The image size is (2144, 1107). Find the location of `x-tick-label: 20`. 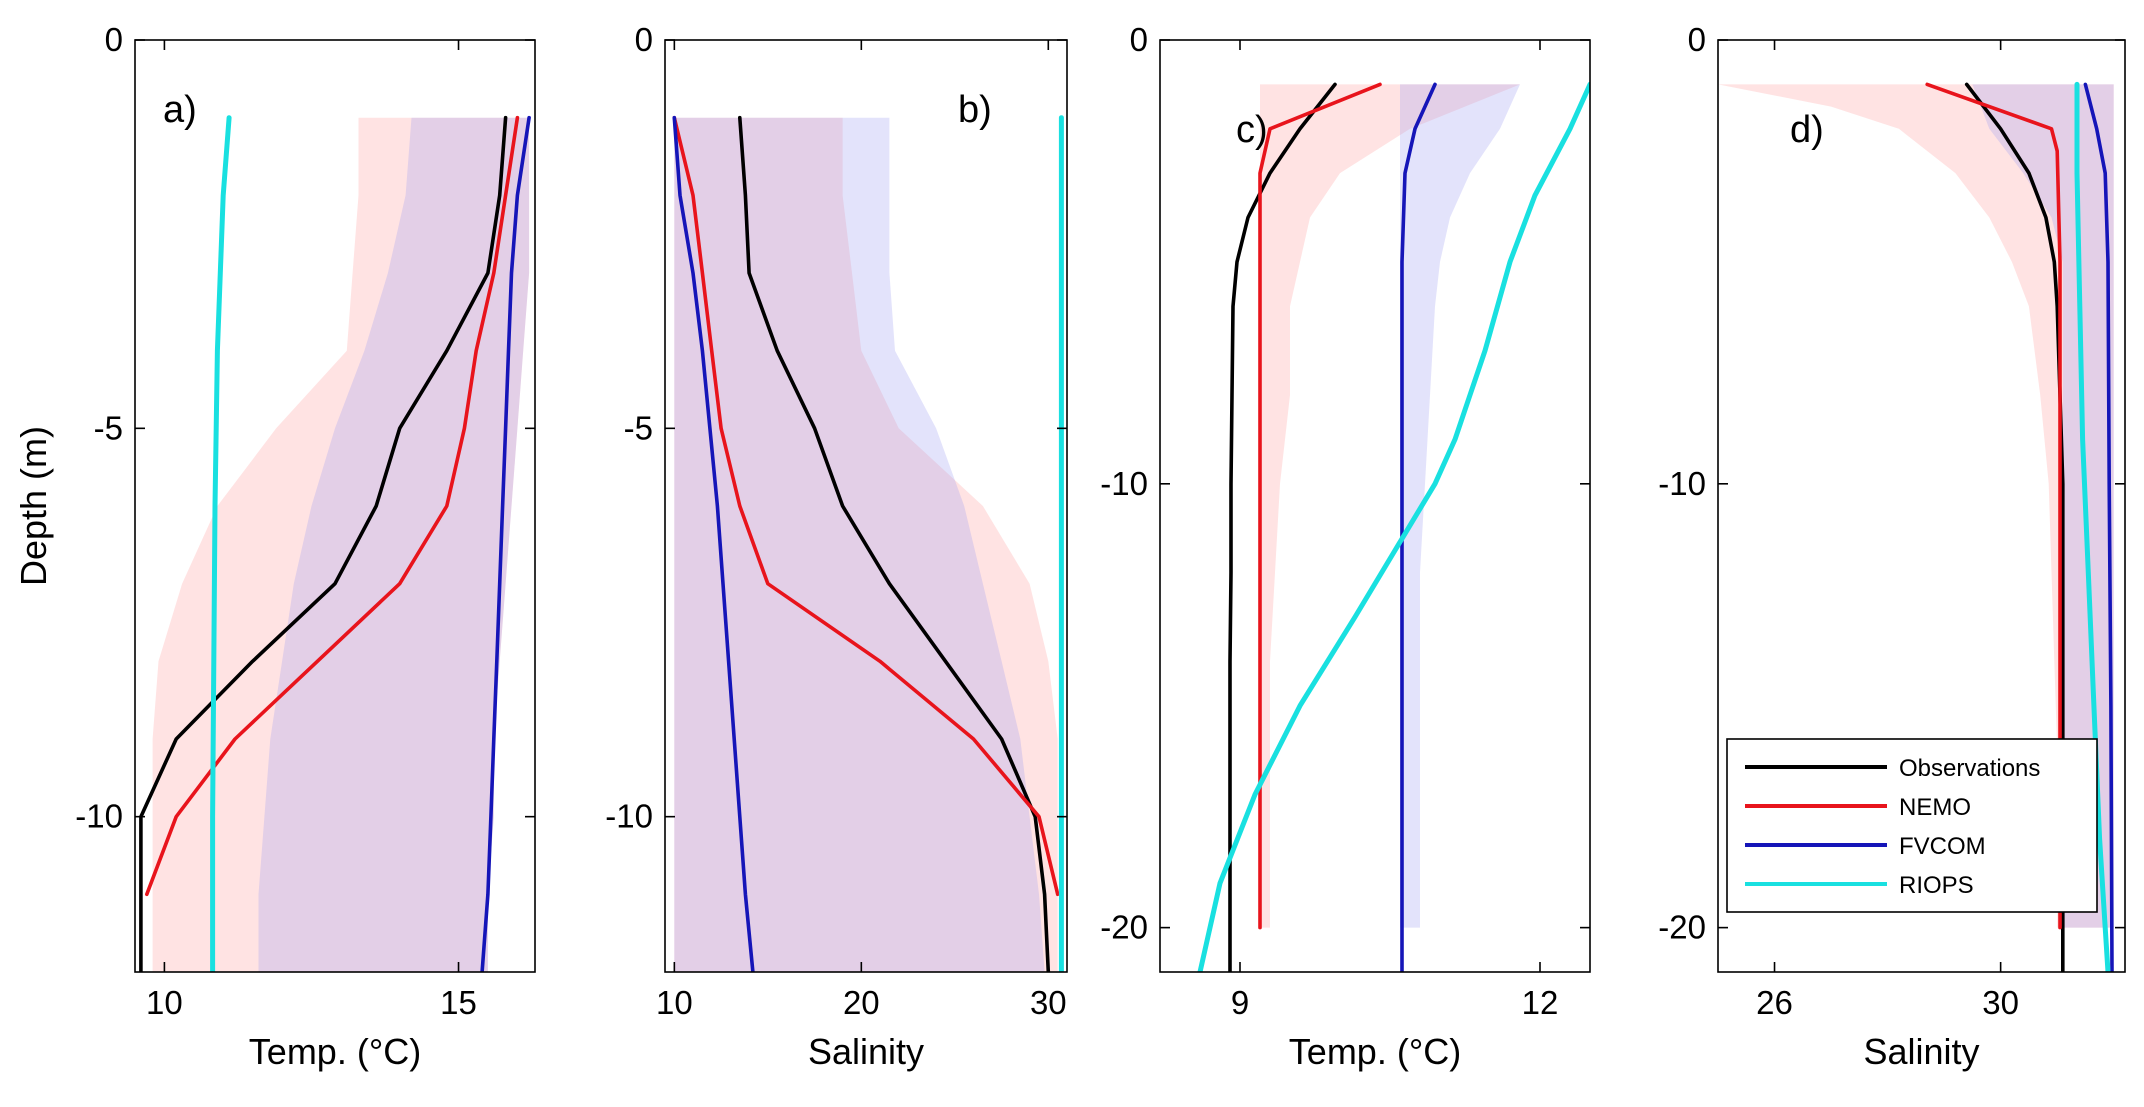

x-tick-label: 20 is located at coordinates (861, 1002).